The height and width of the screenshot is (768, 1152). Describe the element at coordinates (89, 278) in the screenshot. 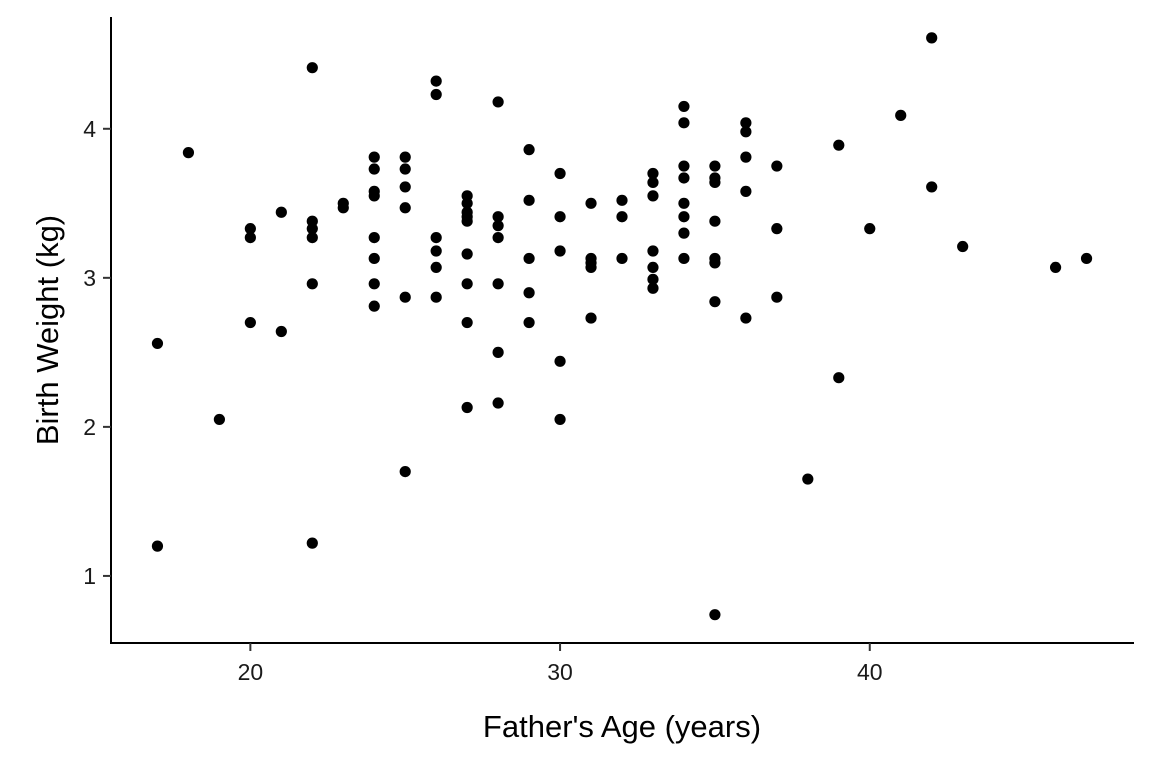

I see `y-tick-label: 3` at that location.